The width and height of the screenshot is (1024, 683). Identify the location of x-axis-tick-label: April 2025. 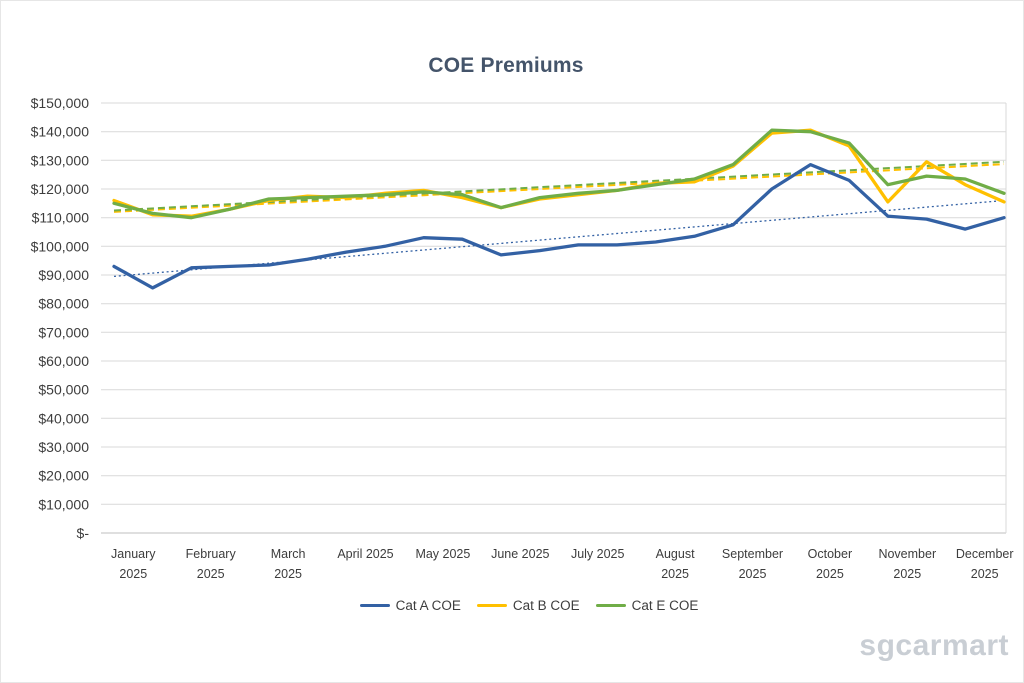
(365, 554).